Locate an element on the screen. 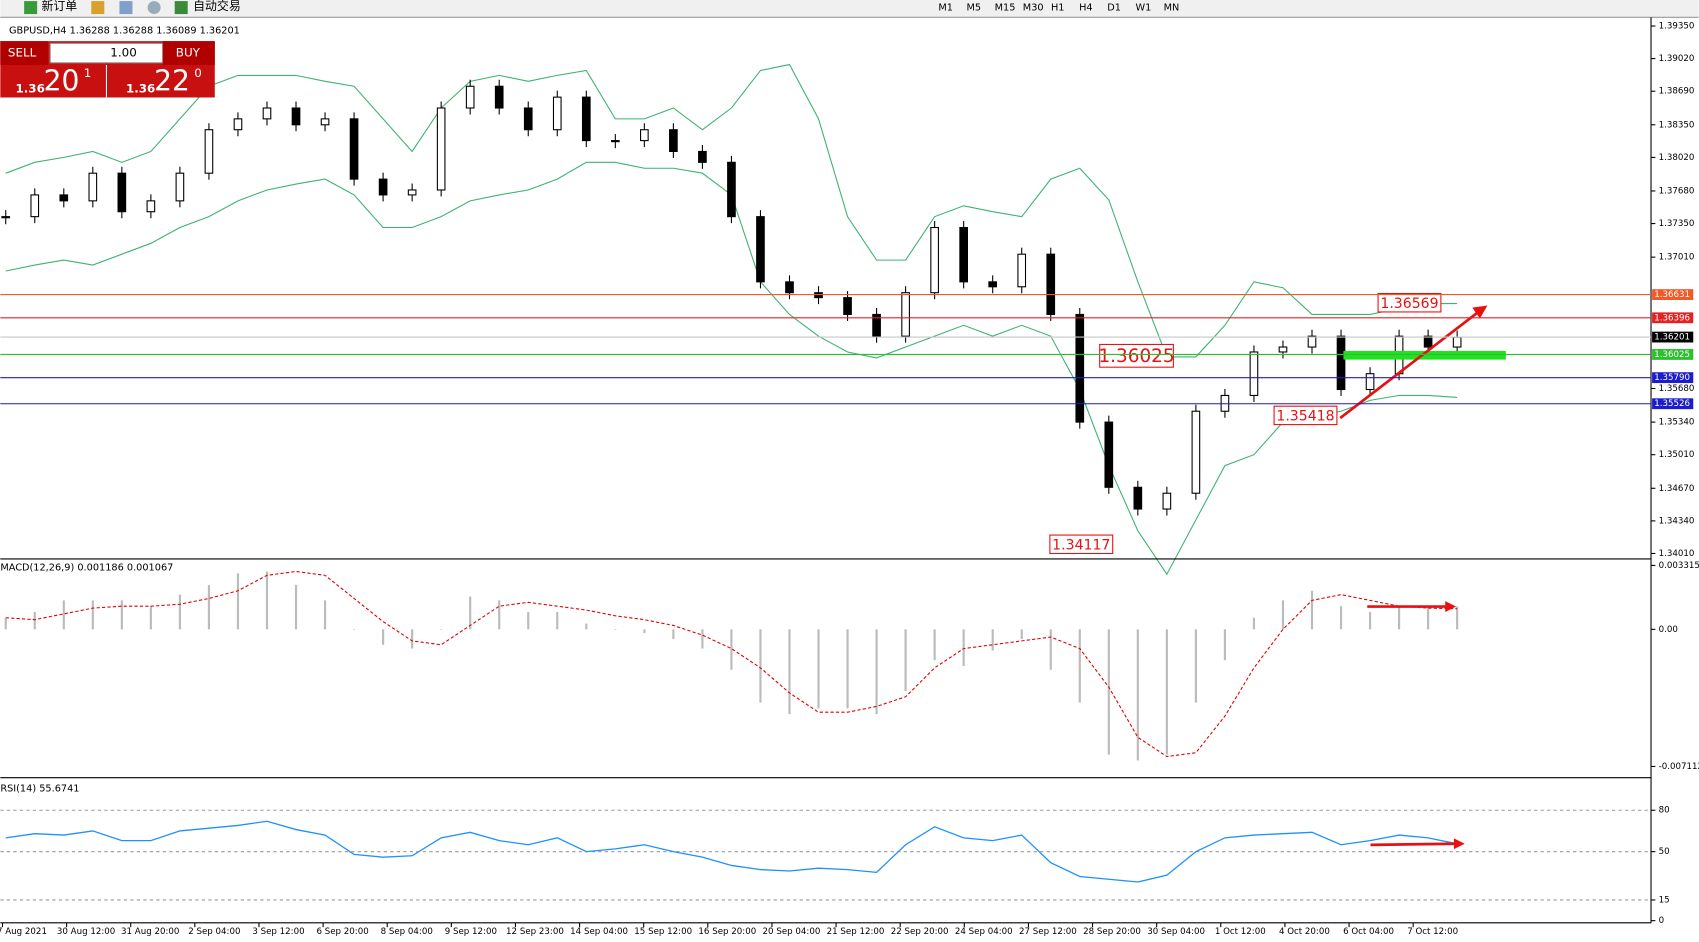 Image resolution: width=1699 pixels, height=942 pixels. bid-pips: 20 is located at coordinates (62, 80).